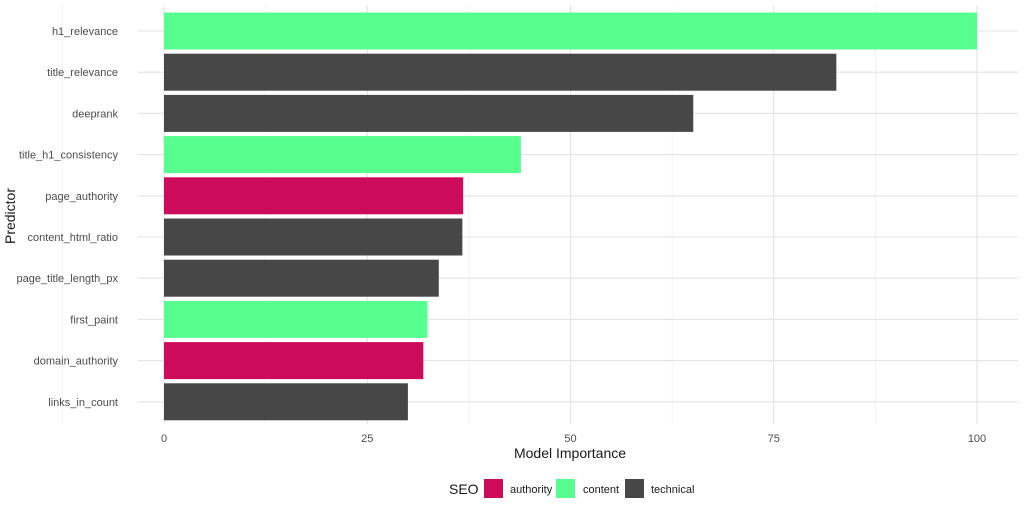  Describe the element at coordinates (565, 488) in the screenshot. I see `legend-key-content` at that location.